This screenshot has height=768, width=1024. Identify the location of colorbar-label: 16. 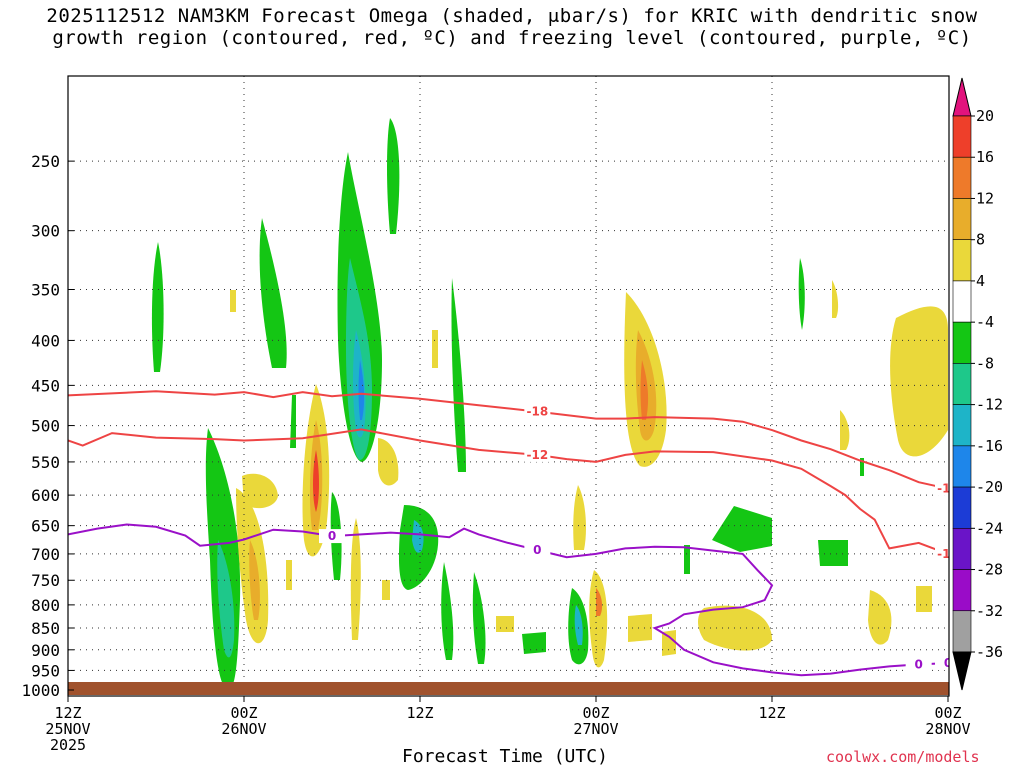
(985, 157).